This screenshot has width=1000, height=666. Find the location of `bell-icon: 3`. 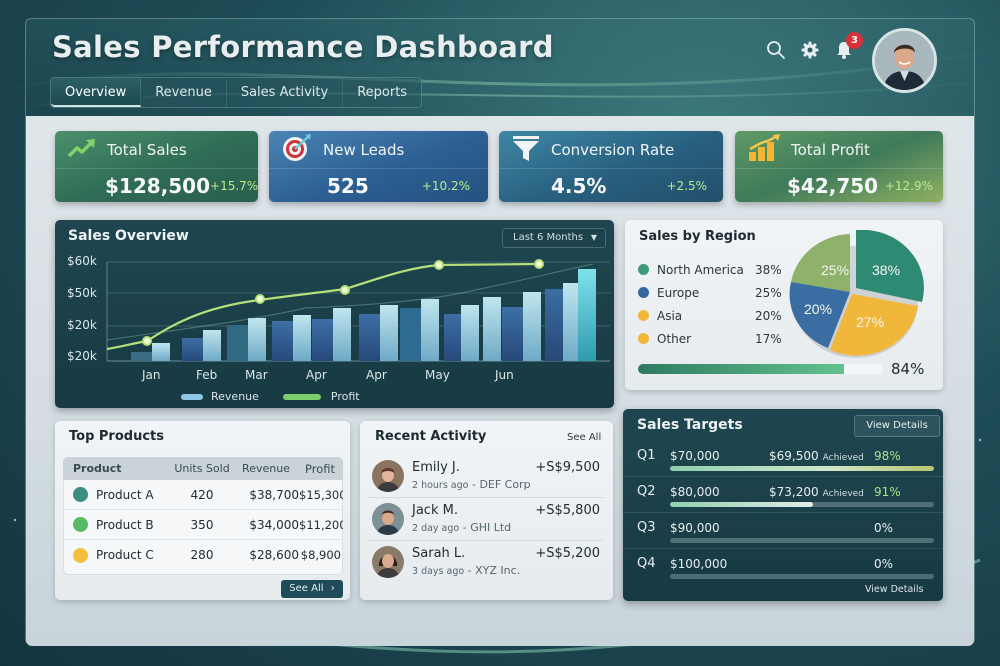

bell-icon: 3 is located at coordinates (848, 46).